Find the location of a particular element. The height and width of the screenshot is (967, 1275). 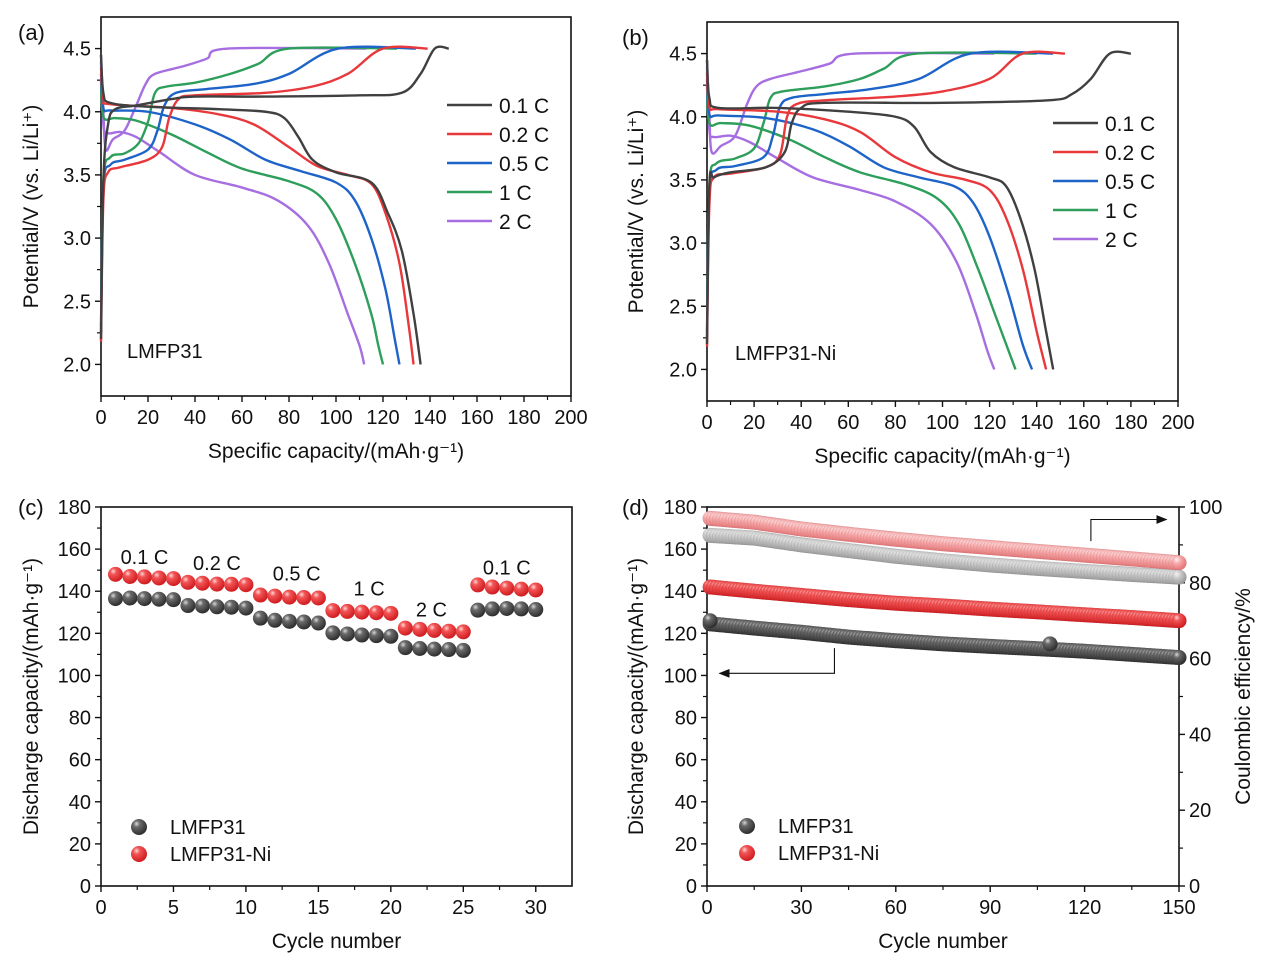

y-tick-label: 80 is located at coordinates (80, 719).